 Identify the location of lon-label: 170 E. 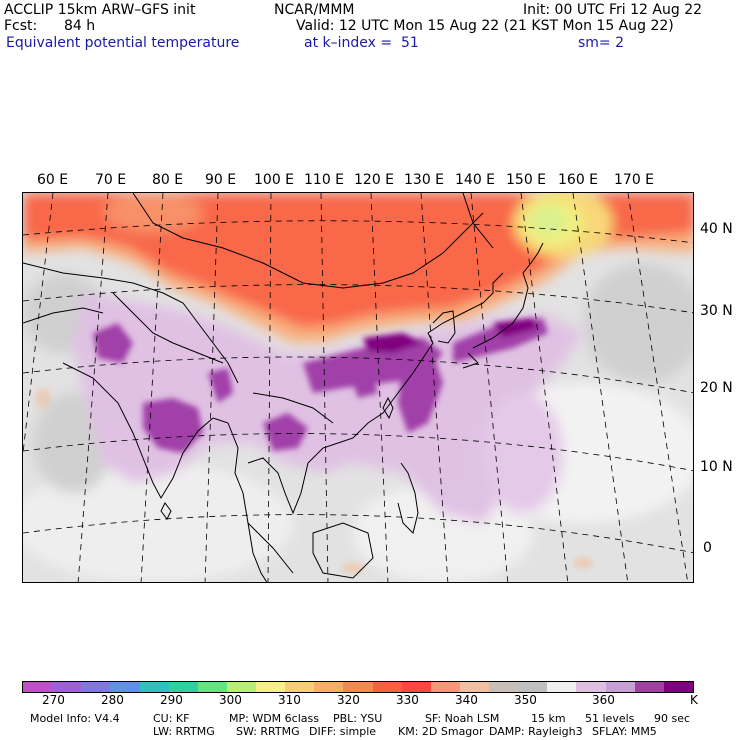
(634, 180).